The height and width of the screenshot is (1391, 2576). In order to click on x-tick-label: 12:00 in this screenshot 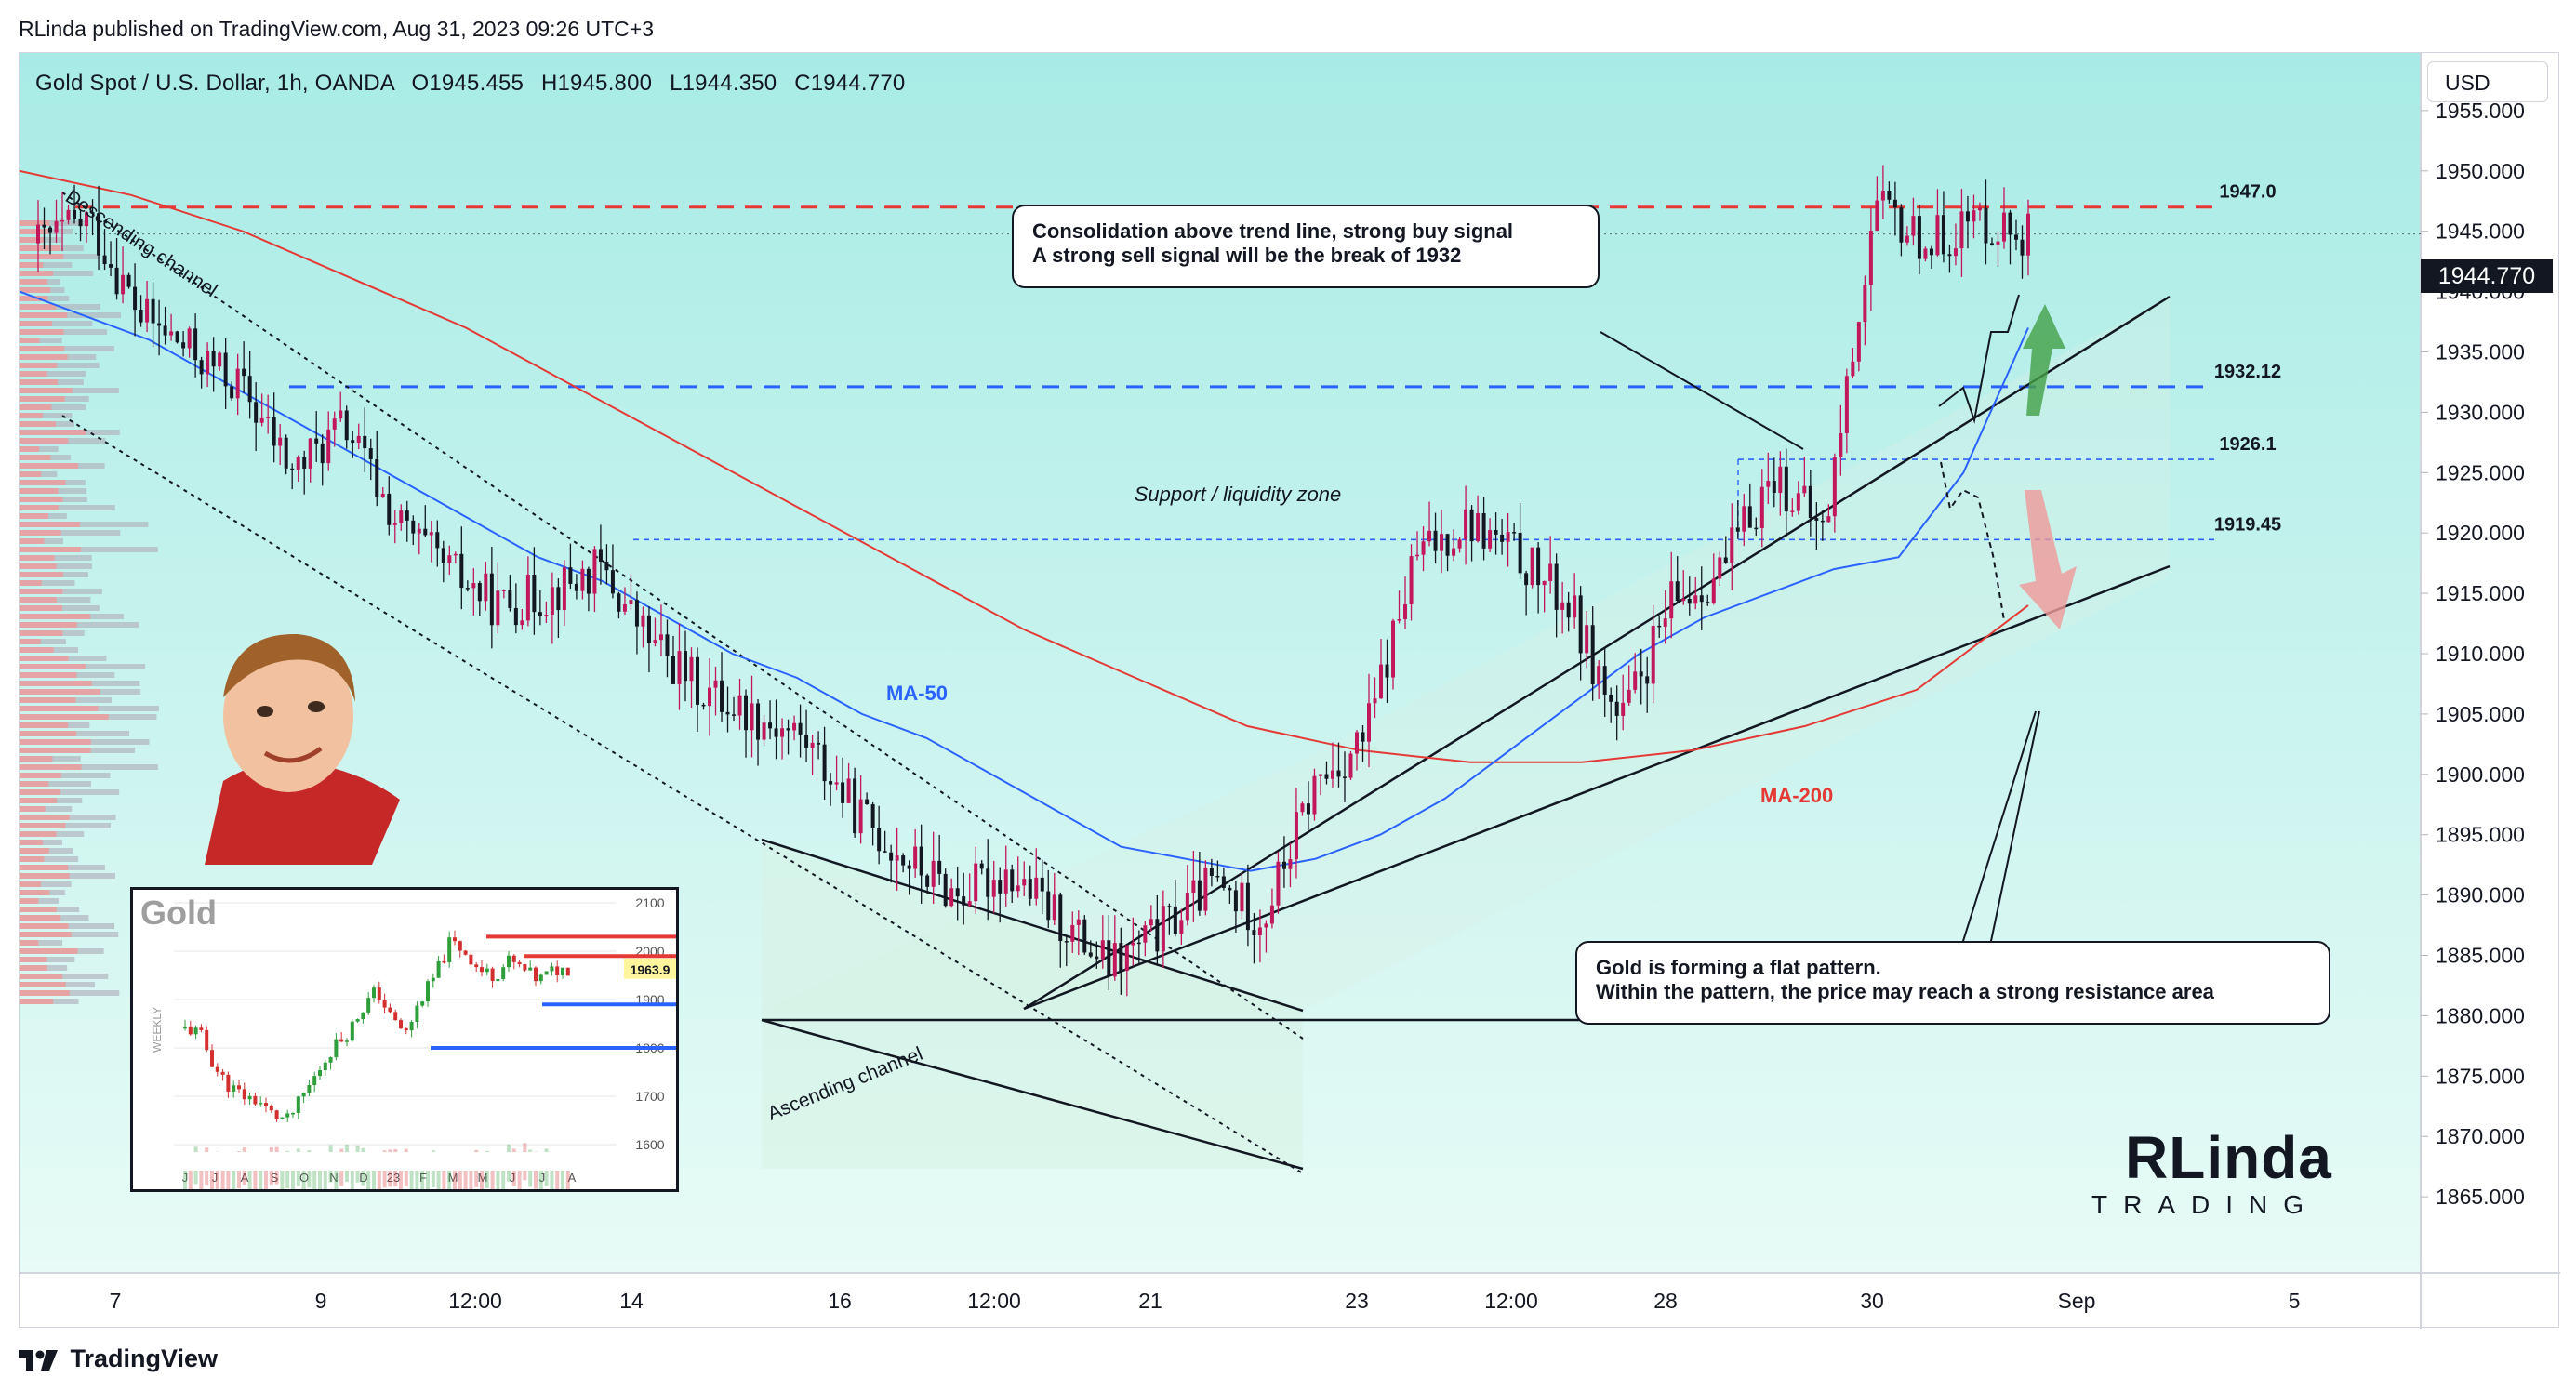, I will do `click(475, 1301)`.